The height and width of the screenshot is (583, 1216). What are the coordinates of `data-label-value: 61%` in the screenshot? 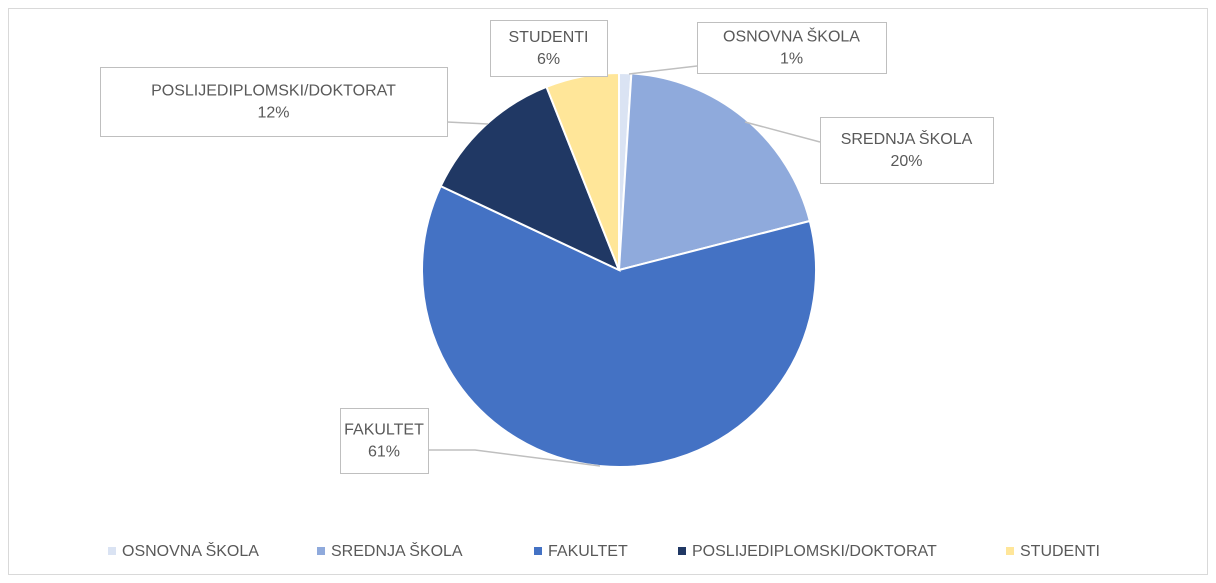 It's located at (384, 452).